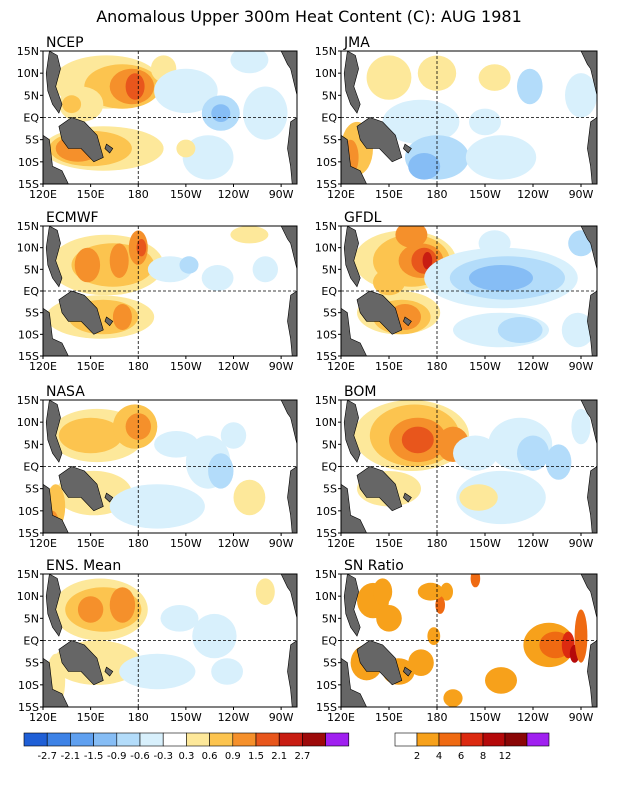 This screenshot has height=800, width=618. What do you see at coordinates (83, 566) in the screenshot?
I see `panel-title: ENS. Mean` at bounding box center [83, 566].